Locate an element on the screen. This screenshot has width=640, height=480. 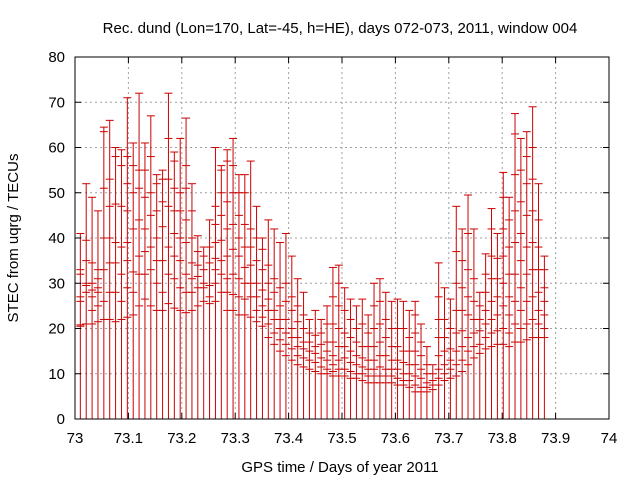
y-tick-label: 20 is located at coordinates (56, 329).